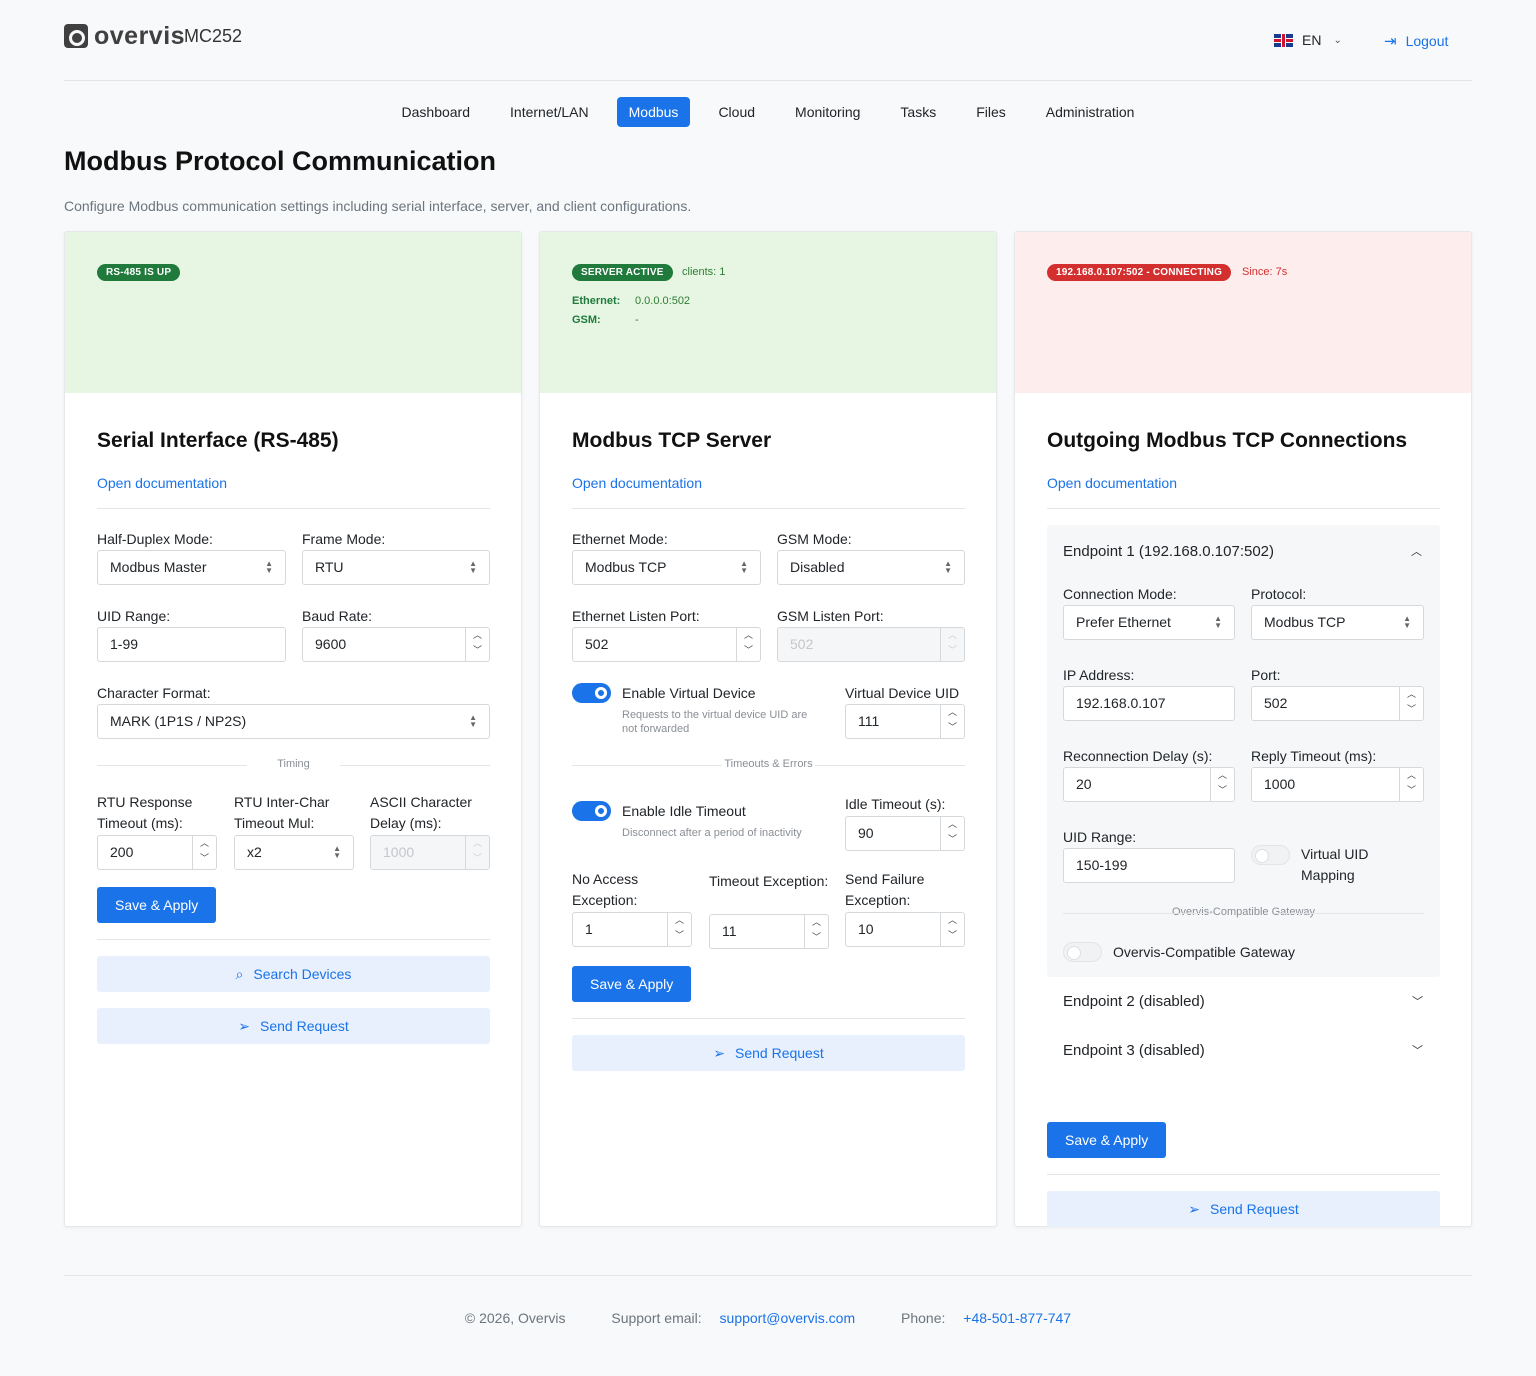  Describe the element at coordinates (191, 567) in the screenshot. I see `half-duplex-select: Modbus Master ▲ ▼` at that location.